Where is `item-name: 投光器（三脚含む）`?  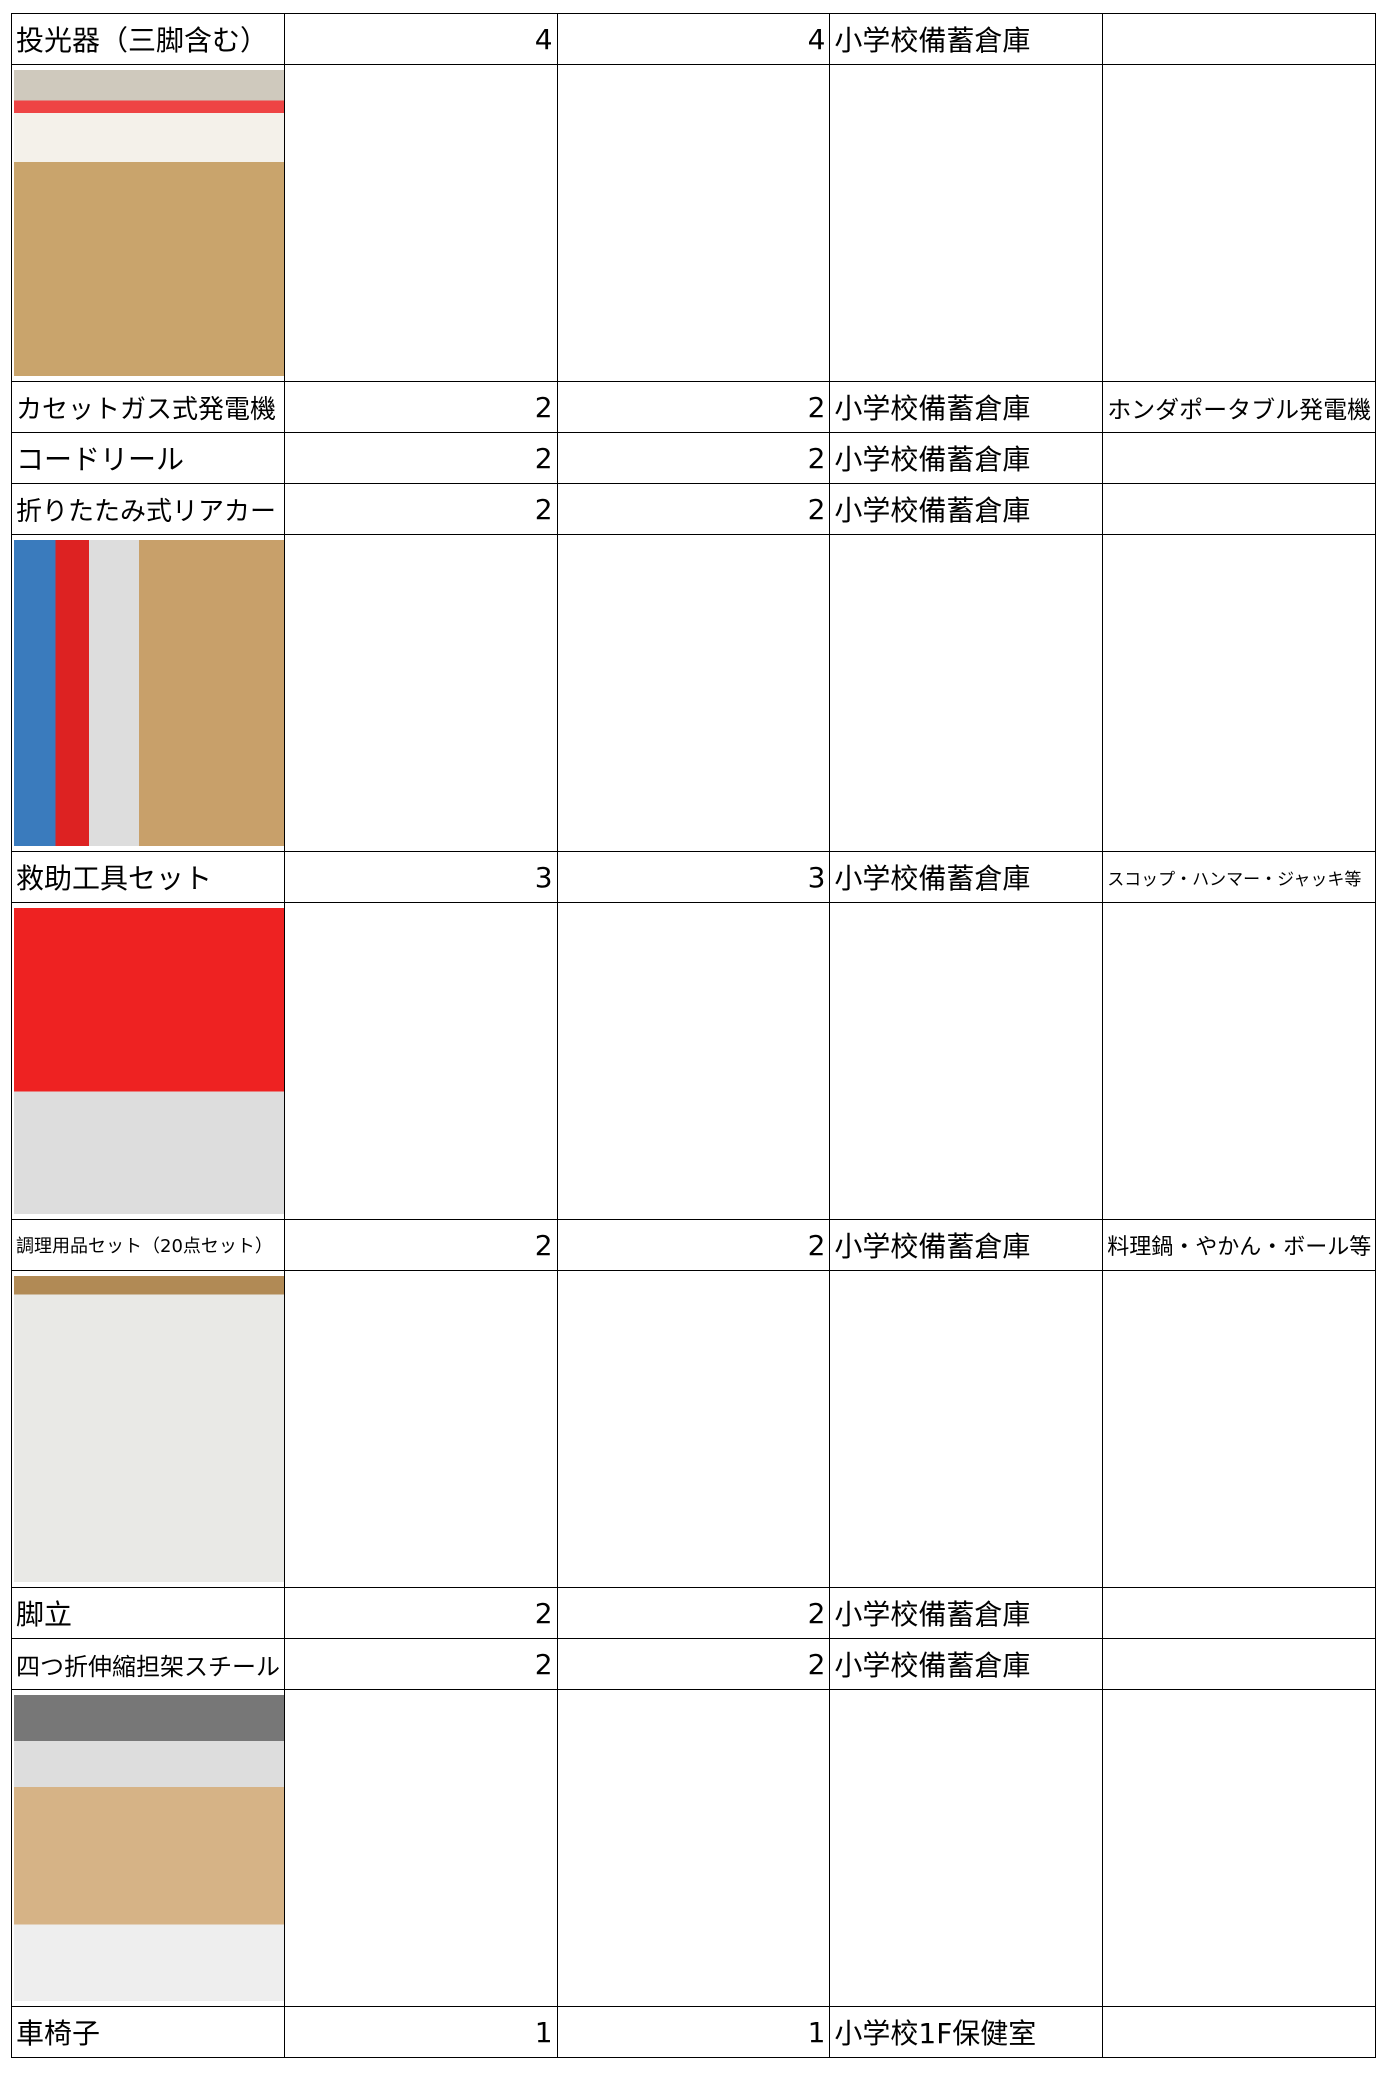
item-name: 投光器（三脚含む） is located at coordinates (148, 39).